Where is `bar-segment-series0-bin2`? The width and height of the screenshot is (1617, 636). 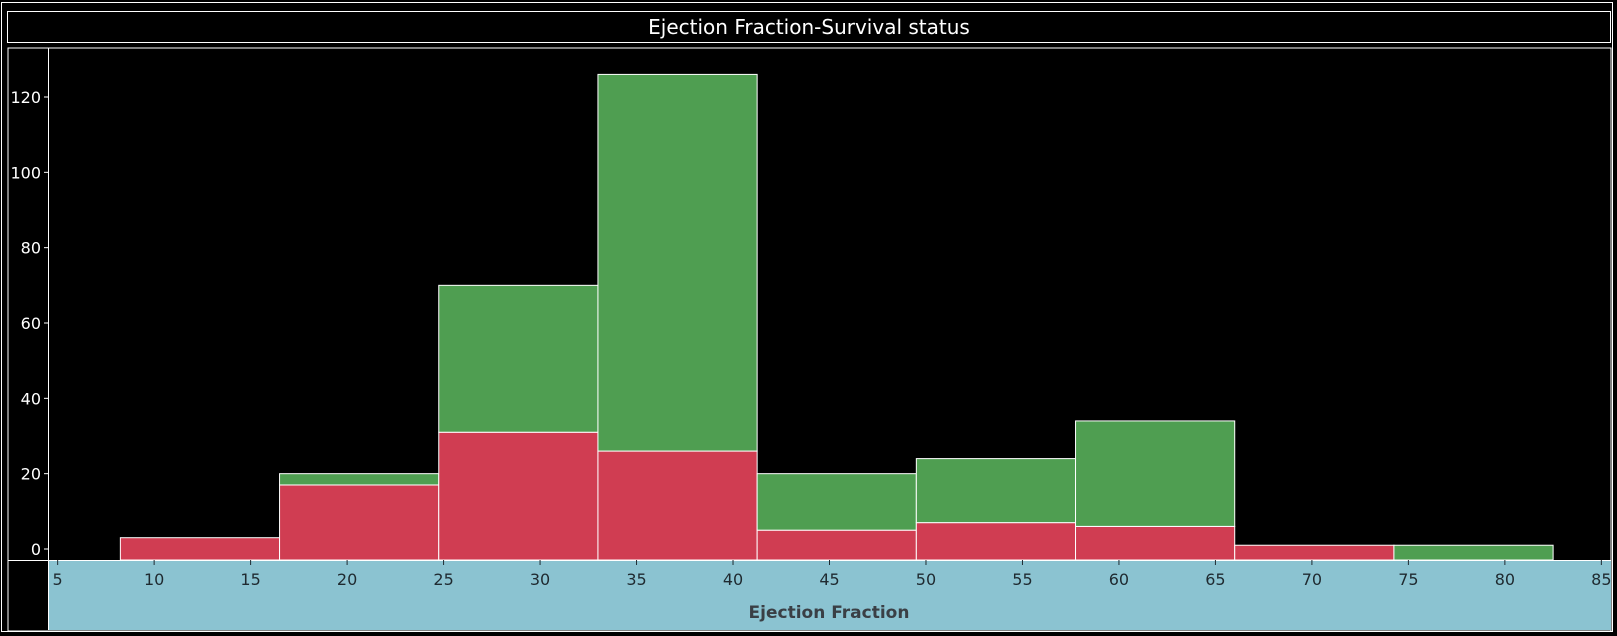
bar-segment-series0-bin2 is located at coordinates (518, 496).